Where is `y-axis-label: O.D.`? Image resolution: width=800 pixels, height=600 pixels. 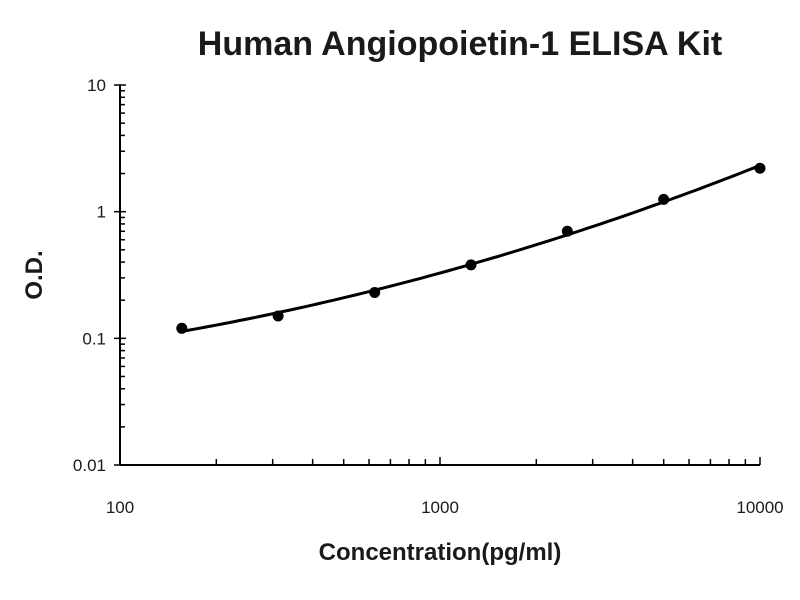
y-axis-label: O.D. is located at coordinates (34, 274).